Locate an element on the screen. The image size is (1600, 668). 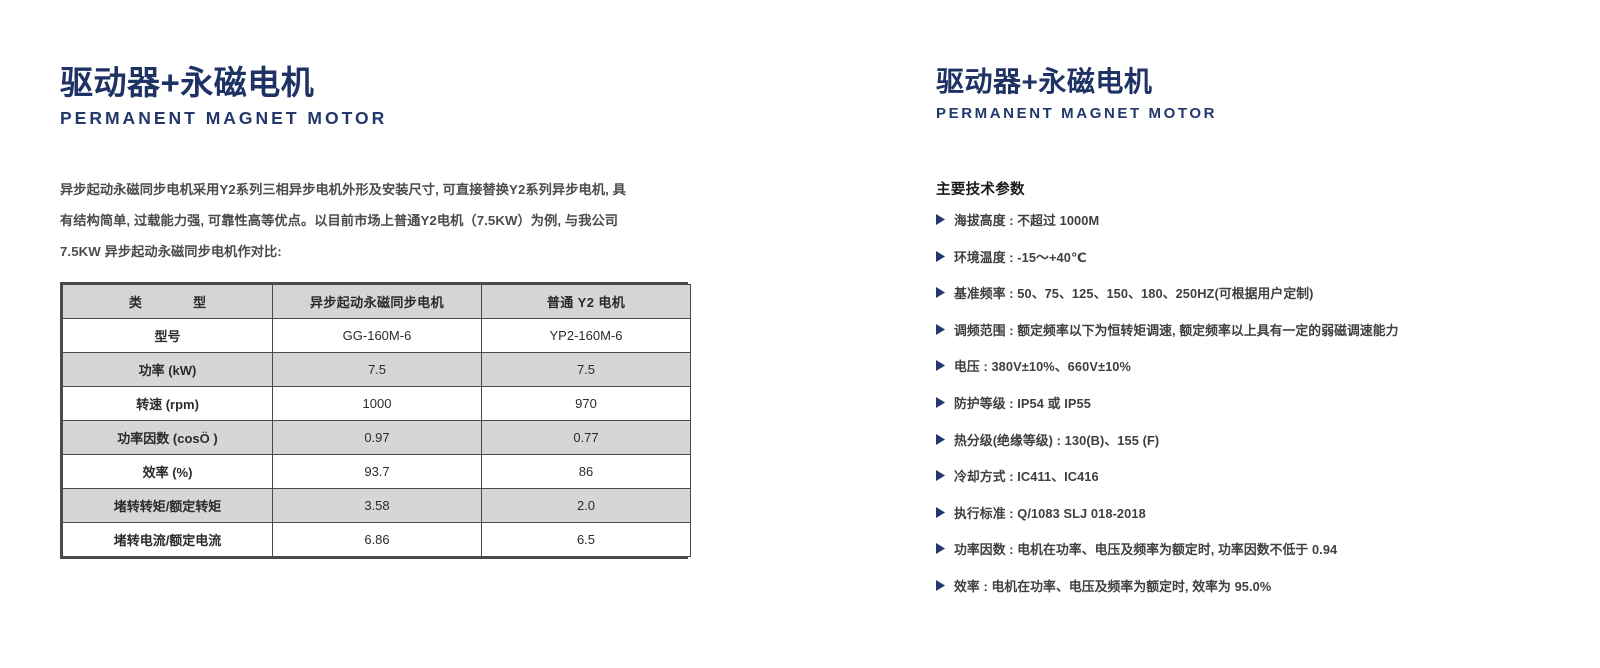
table-row: 转速 (rpm) 1000 970 is located at coordinates (376, 403).